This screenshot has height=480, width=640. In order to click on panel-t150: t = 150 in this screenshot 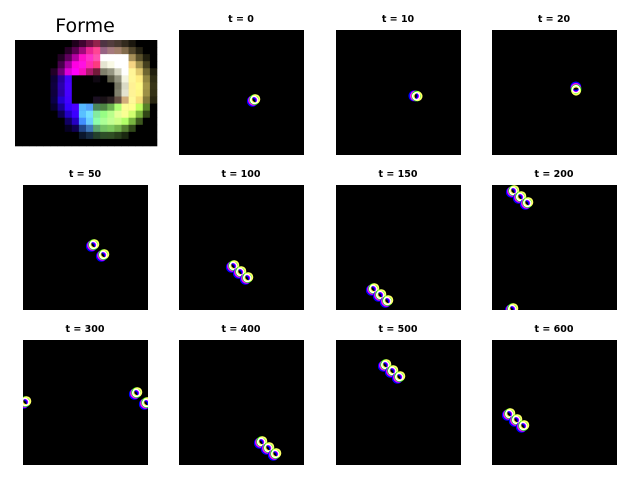, I will do `click(398, 239)`.